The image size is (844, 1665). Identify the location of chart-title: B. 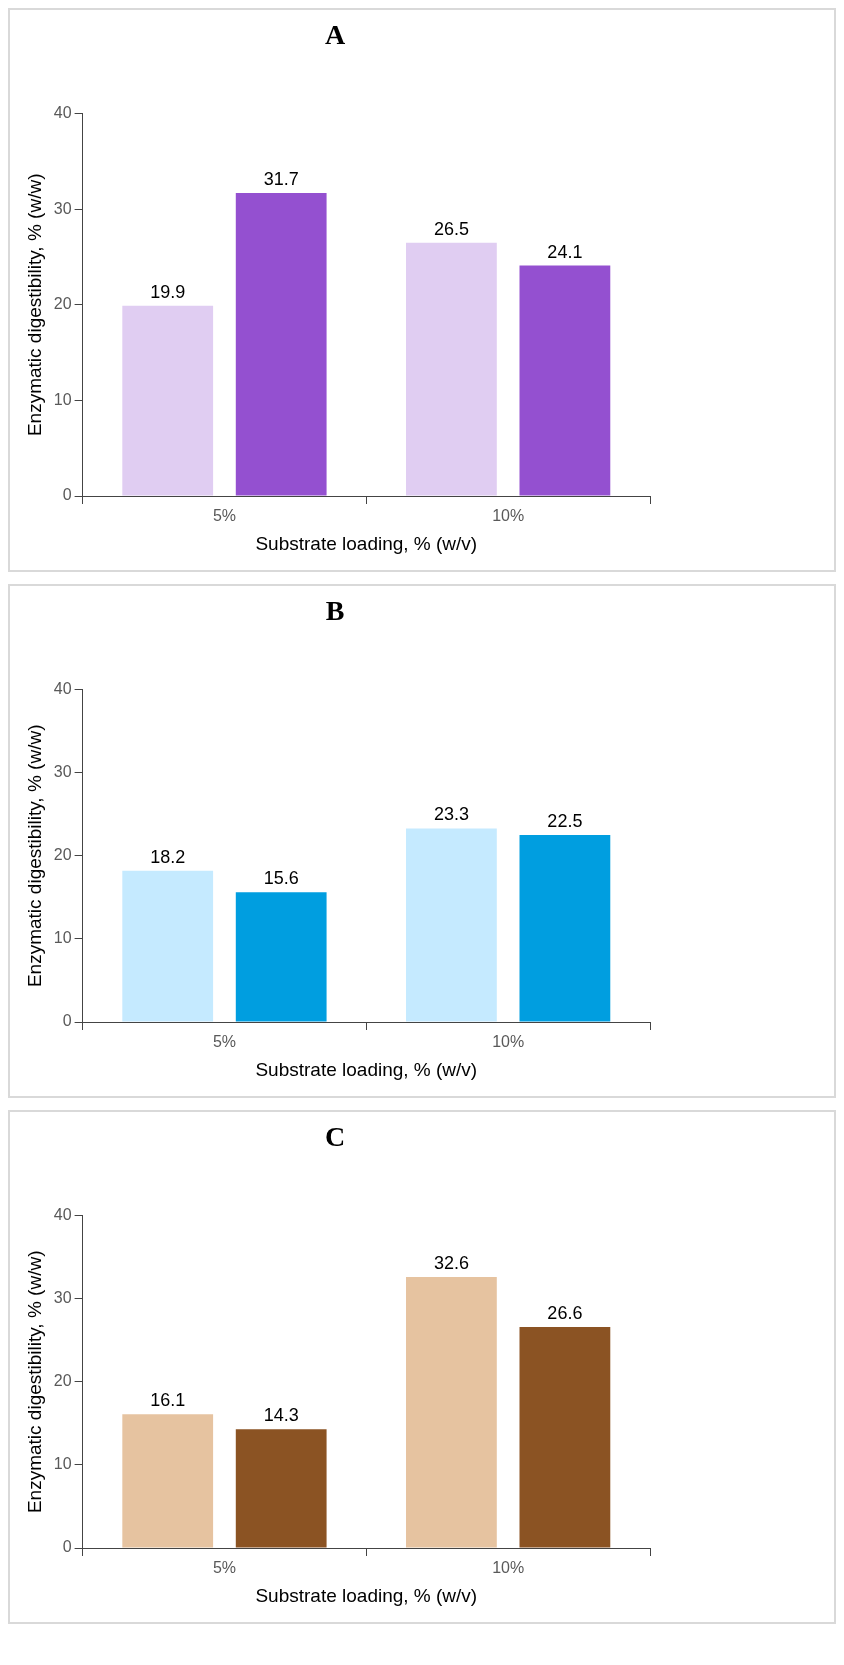
(335, 611).